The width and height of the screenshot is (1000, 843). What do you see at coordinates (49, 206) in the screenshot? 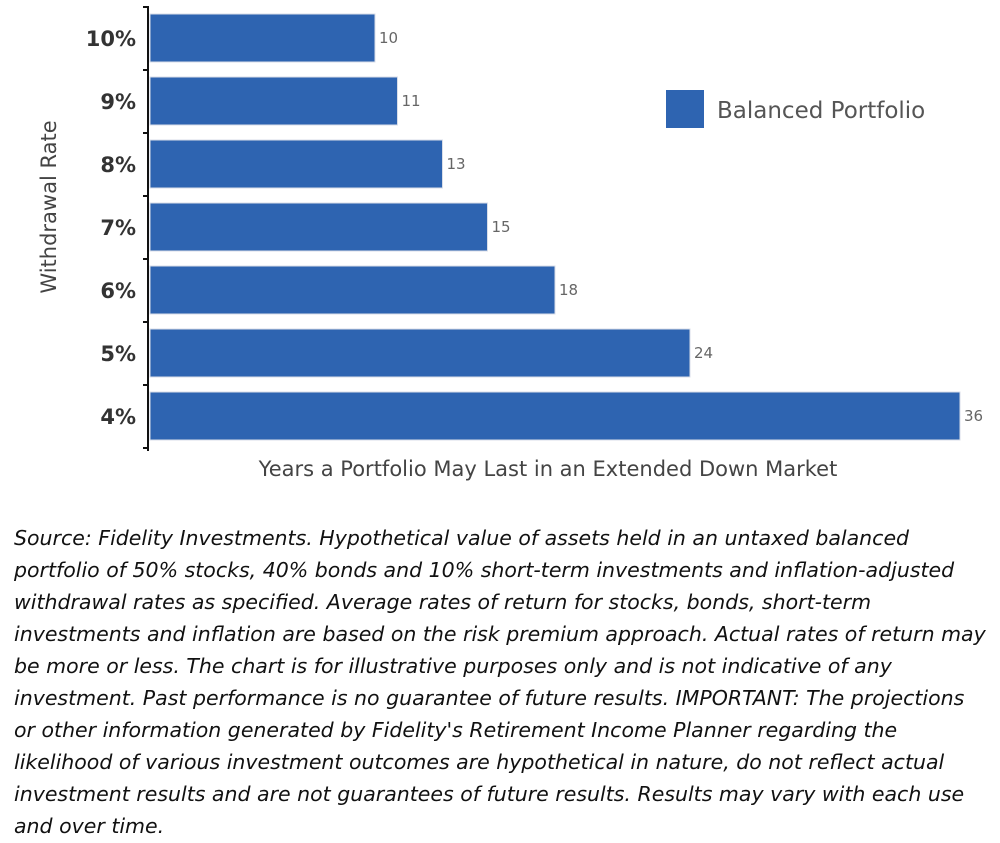
I see `y-axis-title: Withdrawal Rate` at bounding box center [49, 206].